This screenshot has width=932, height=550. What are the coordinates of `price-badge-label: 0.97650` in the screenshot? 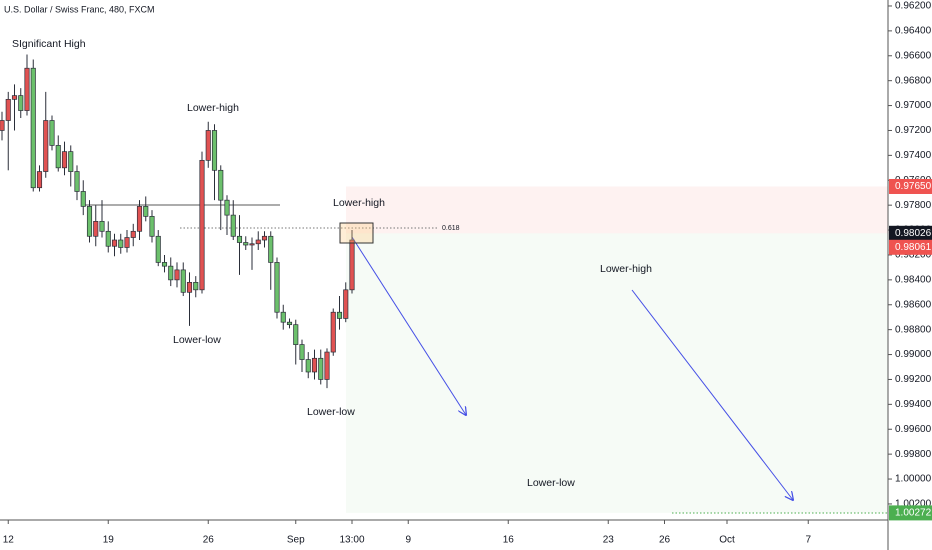 It's located at (913, 186).